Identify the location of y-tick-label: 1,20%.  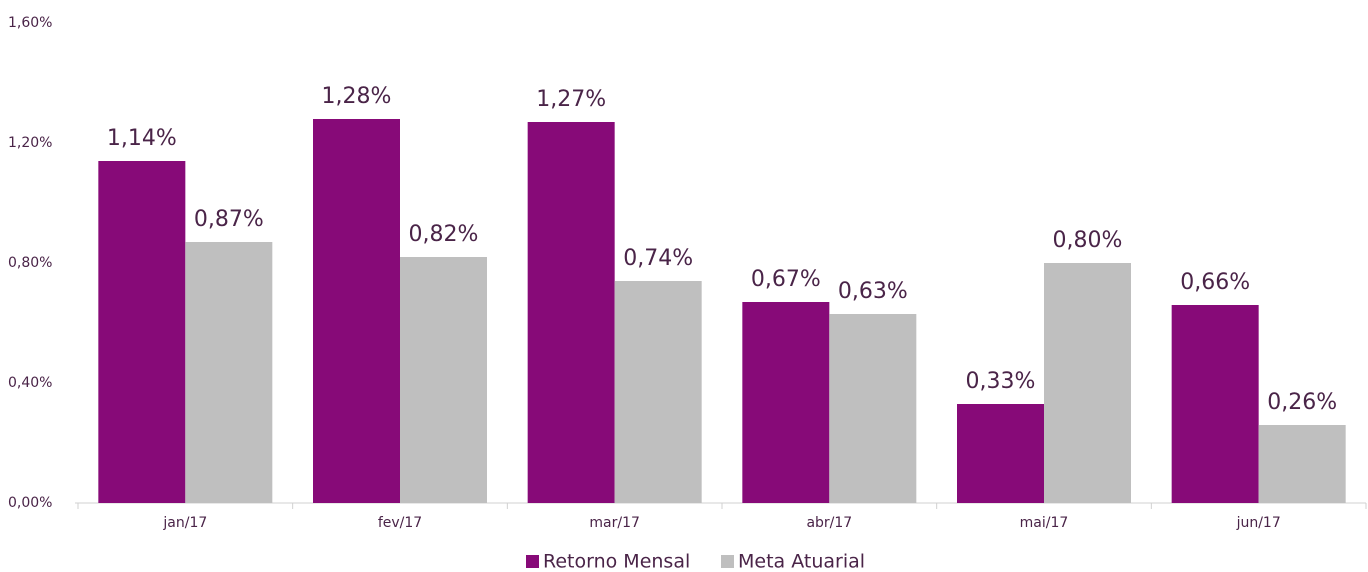
(30, 143).